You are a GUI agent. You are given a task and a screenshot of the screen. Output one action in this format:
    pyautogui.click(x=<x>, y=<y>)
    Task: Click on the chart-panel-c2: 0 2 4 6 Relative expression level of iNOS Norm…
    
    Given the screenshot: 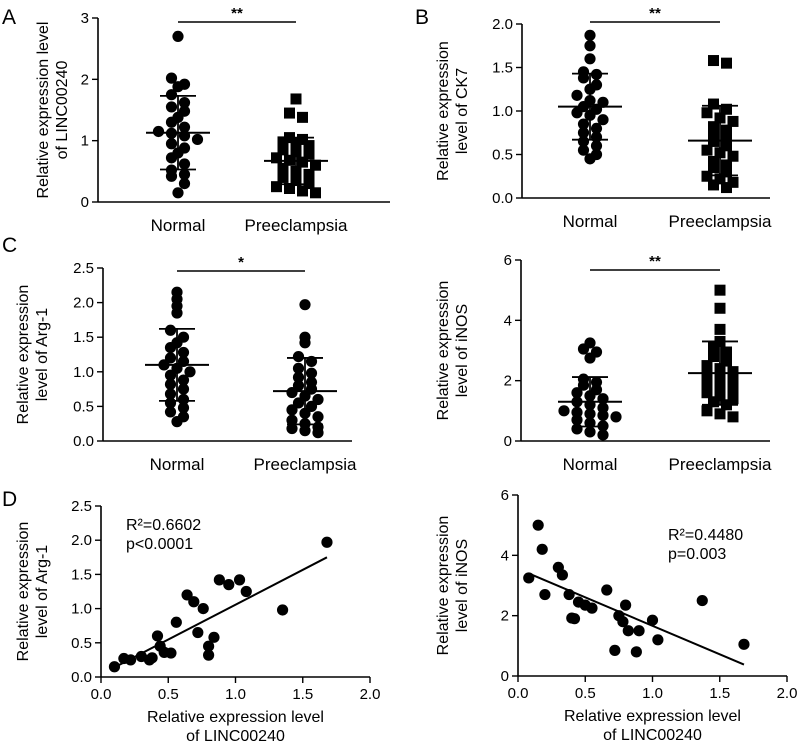 What is the action you would take?
    pyautogui.click(x=603, y=363)
    